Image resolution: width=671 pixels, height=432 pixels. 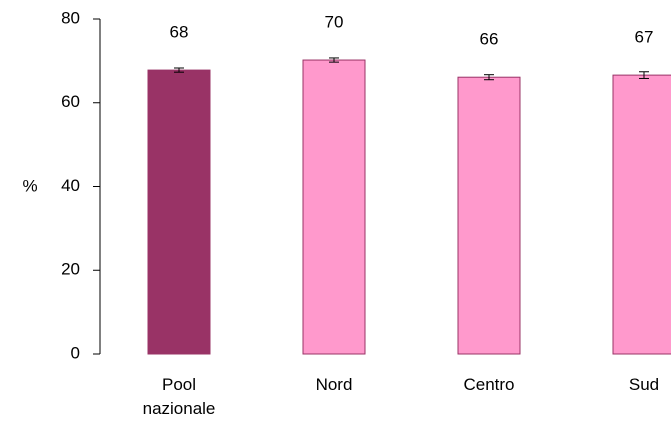 I want to click on y-tick-label: 80, so click(x=70, y=17).